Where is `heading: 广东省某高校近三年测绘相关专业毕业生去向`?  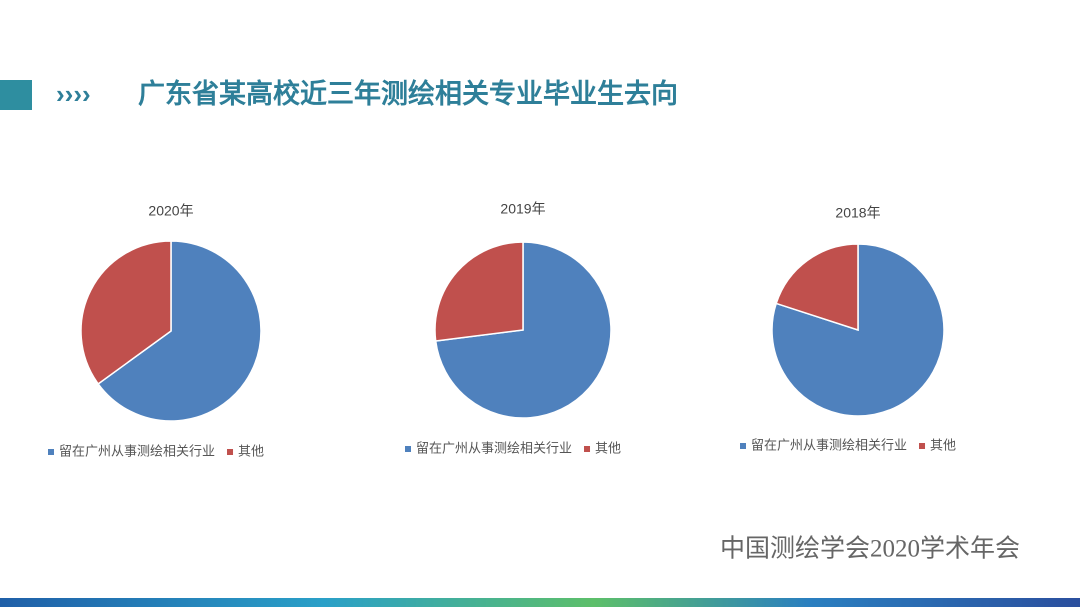 heading: 广东省某高校近三年测绘相关专业毕业生去向 is located at coordinates (408, 93).